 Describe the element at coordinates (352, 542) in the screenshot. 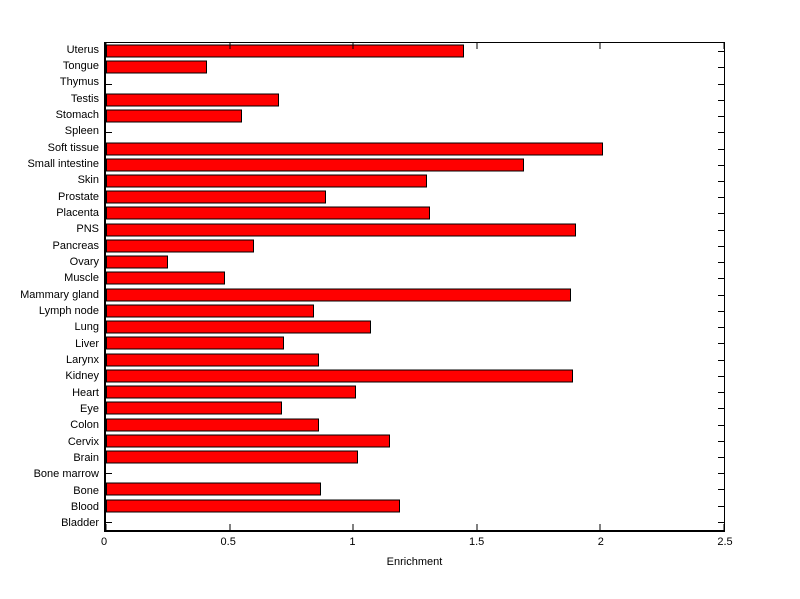

I see `x-tick-label: 1` at that location.